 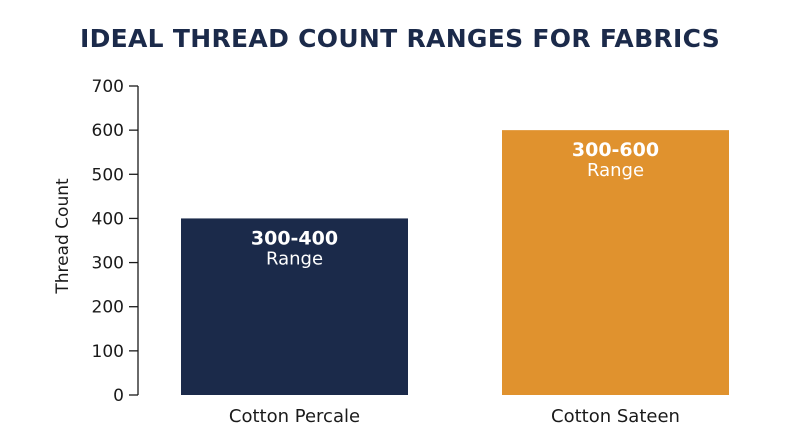 What do you see at coordinates (294, 416) in the screenshot?
I see `x-category-label: Cotton Percale` at bounding box center [294, 416].